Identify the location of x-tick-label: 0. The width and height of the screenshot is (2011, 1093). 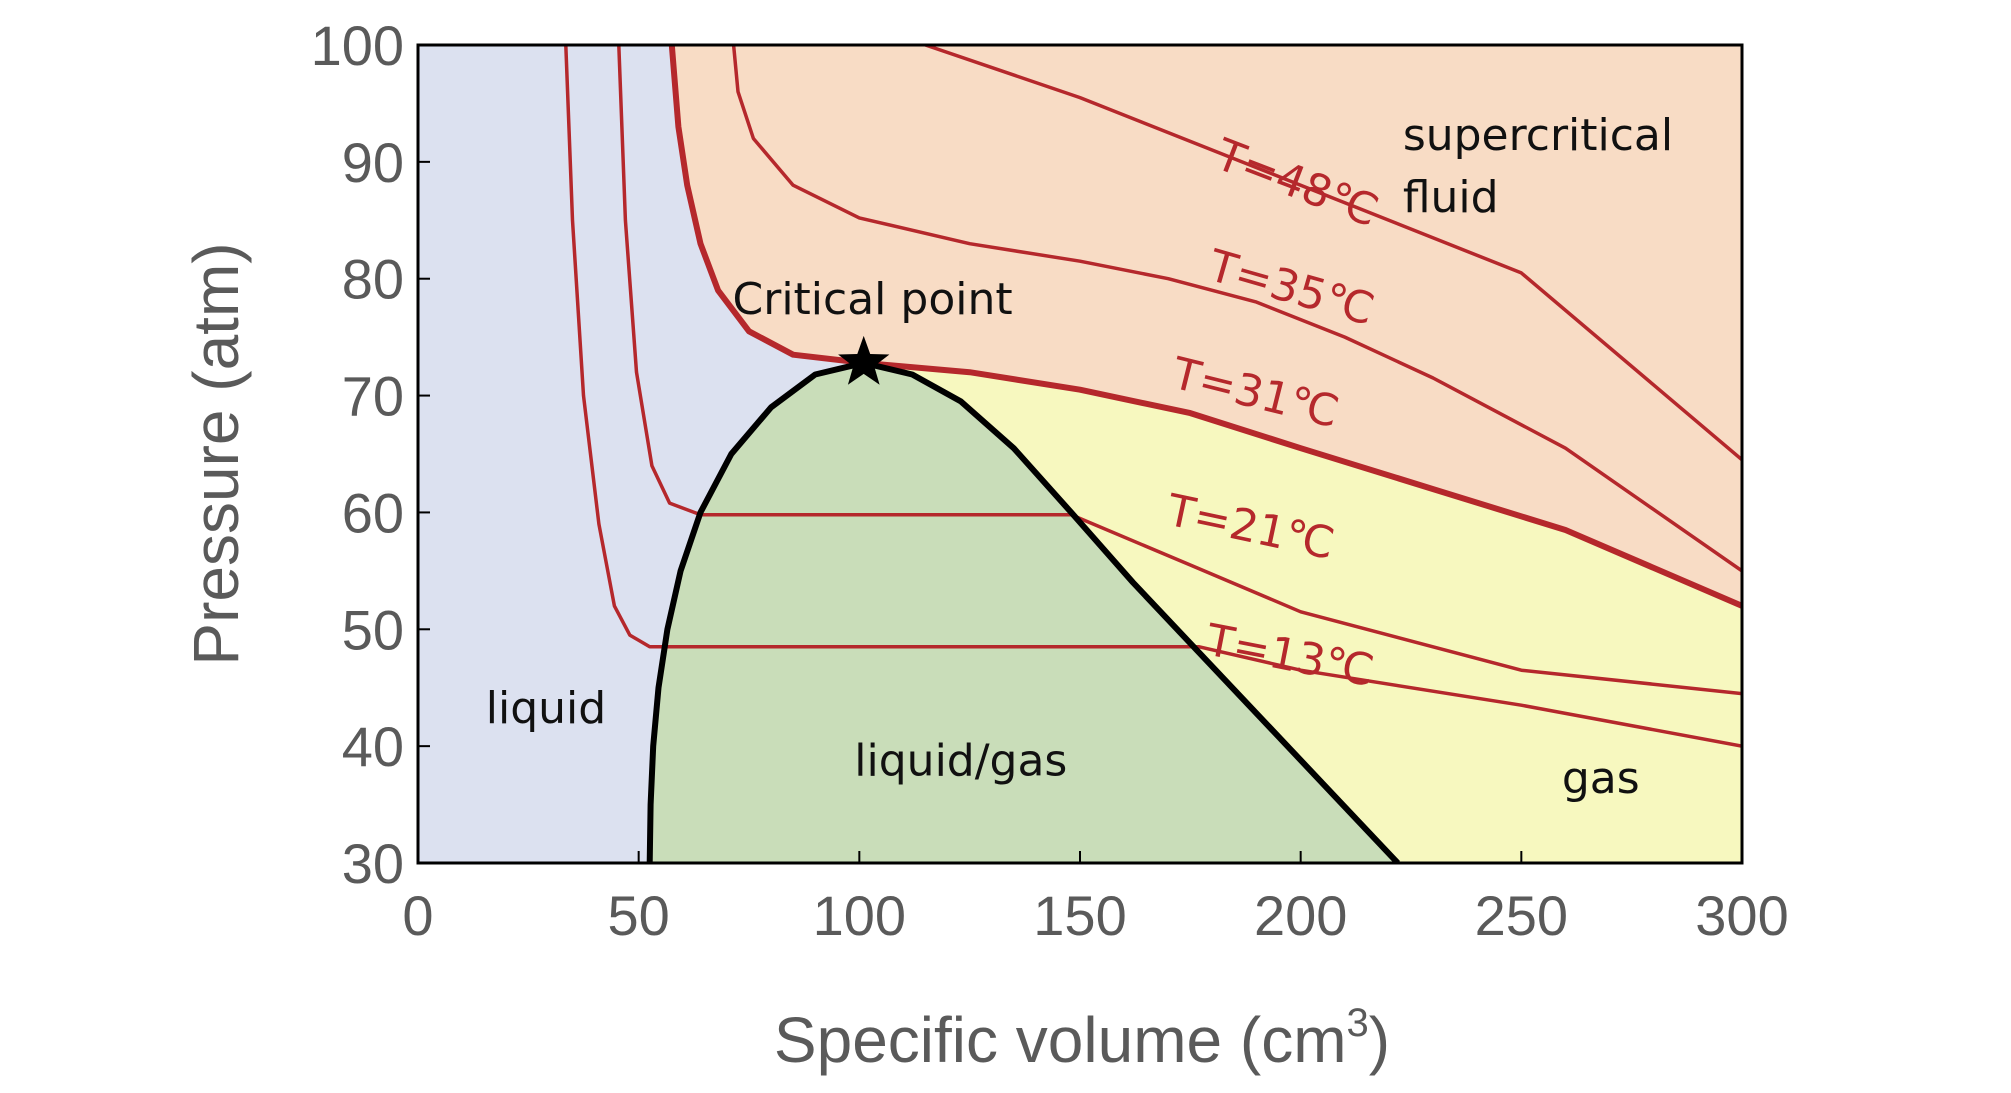
(417, 915).